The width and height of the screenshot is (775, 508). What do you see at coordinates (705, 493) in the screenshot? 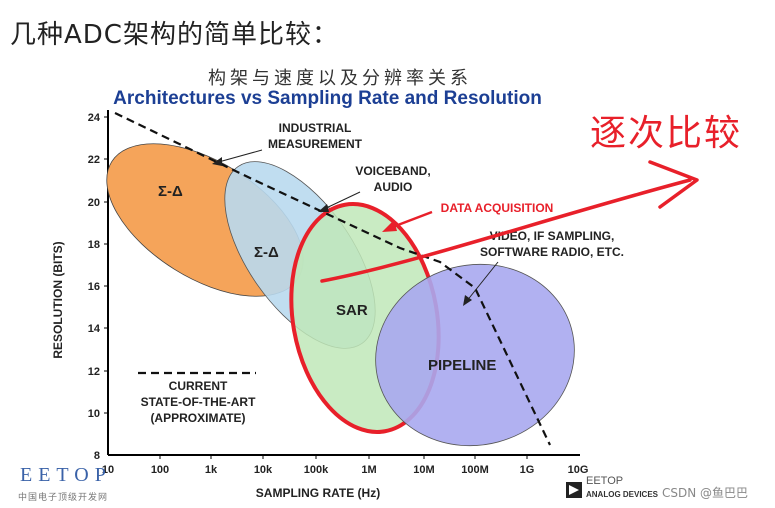
I see `csdn-watermark: CSDN @鱼巴巴` at bounding box center [705, 493].